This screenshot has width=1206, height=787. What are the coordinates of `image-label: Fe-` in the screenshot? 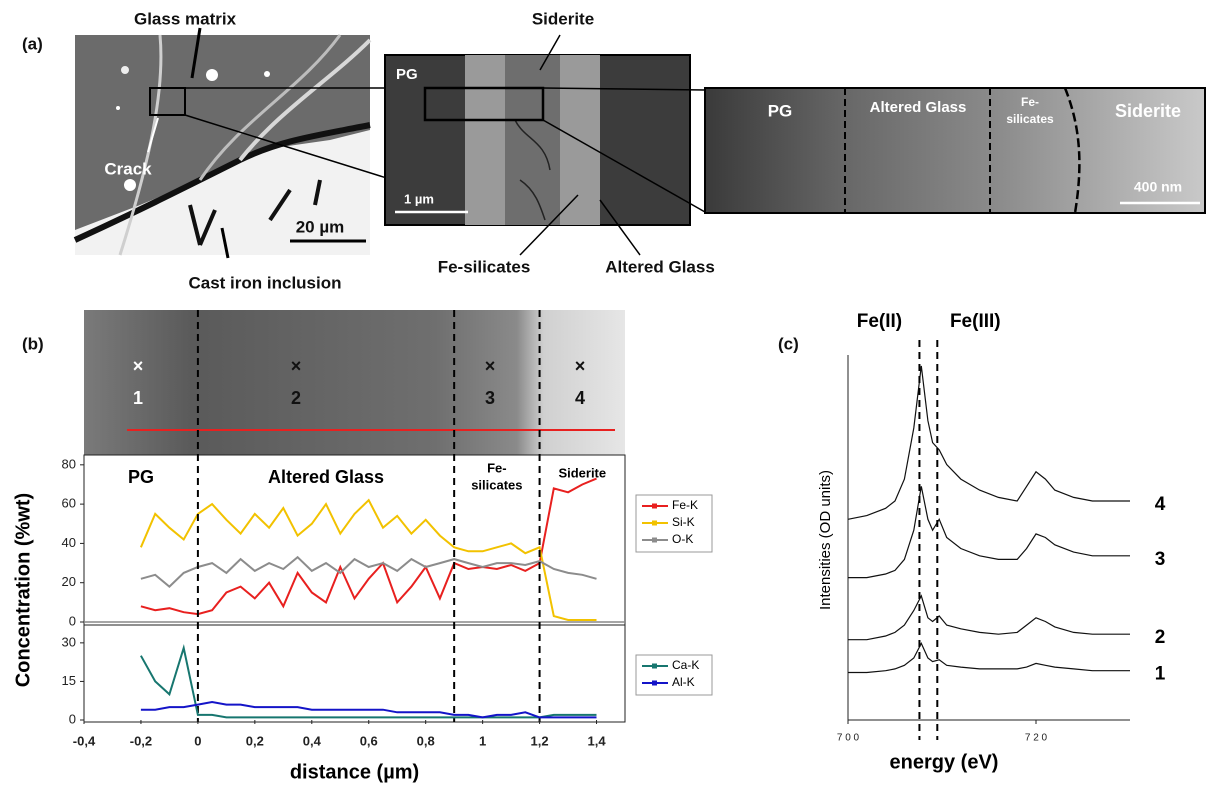 It's located at (1030, 102).